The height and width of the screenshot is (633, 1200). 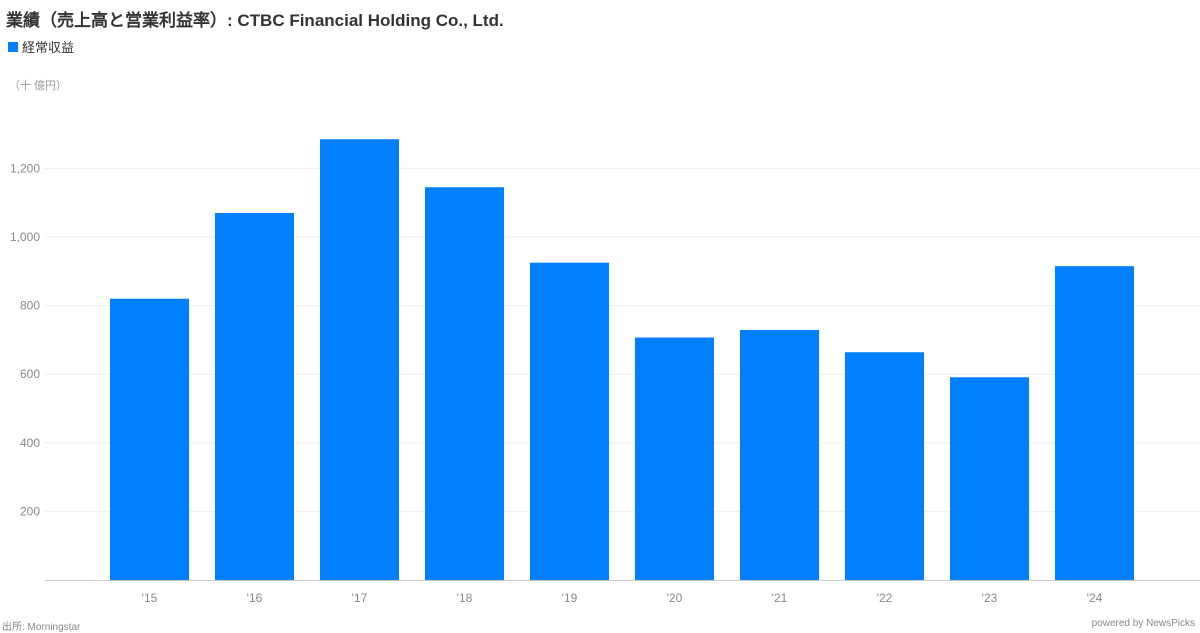 What do you see at coordinates (48, 47) in the screenshot?
I see `legend-label: 経常収益` at bounding box center [48, 47].